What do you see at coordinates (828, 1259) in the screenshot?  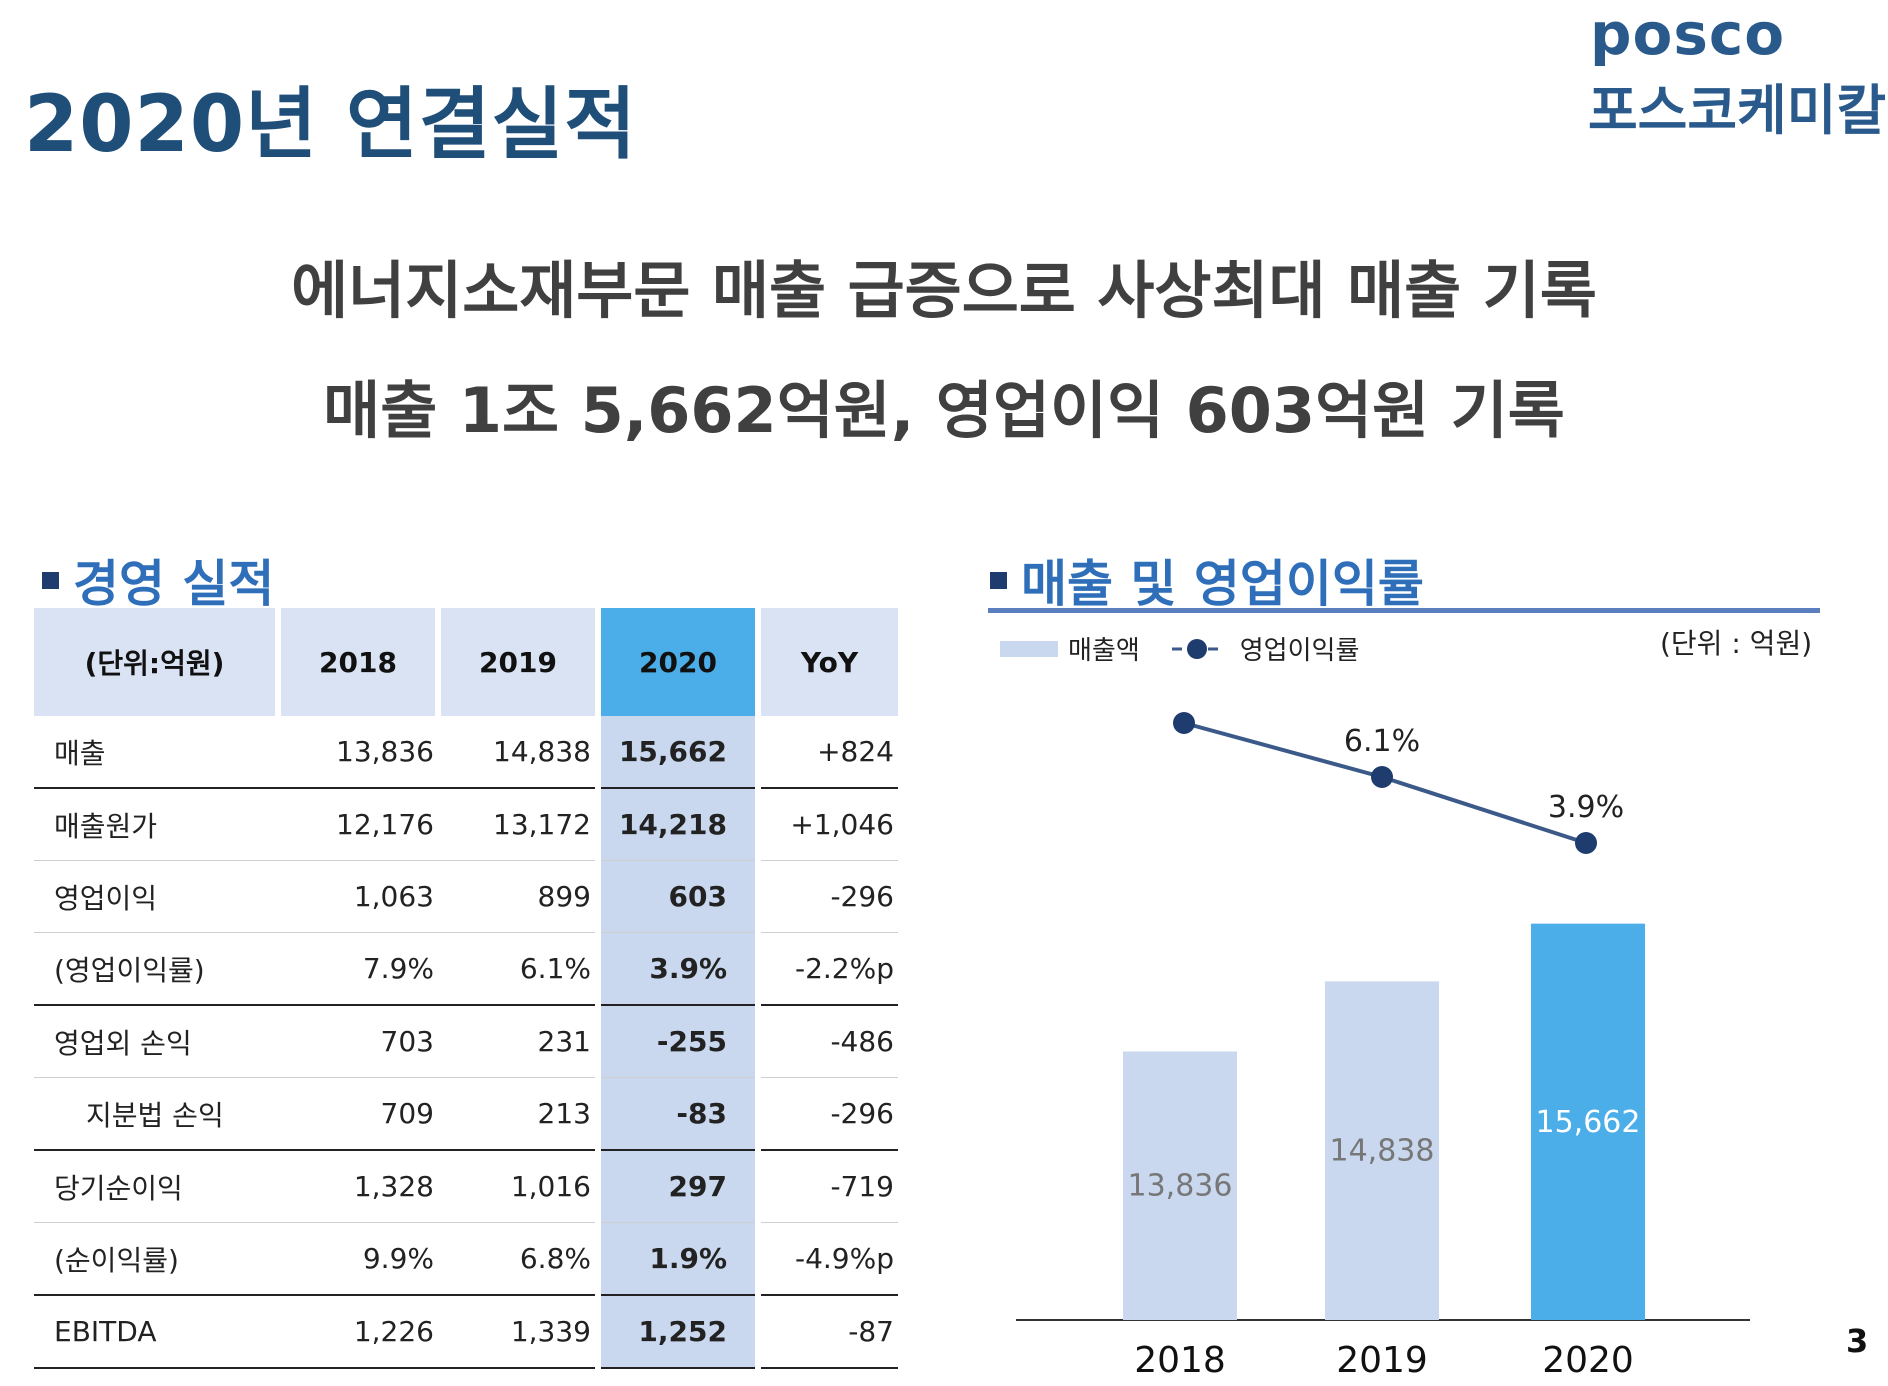 I see `cell-yoy: -4.9%p` at bounding box center [828, 1259].